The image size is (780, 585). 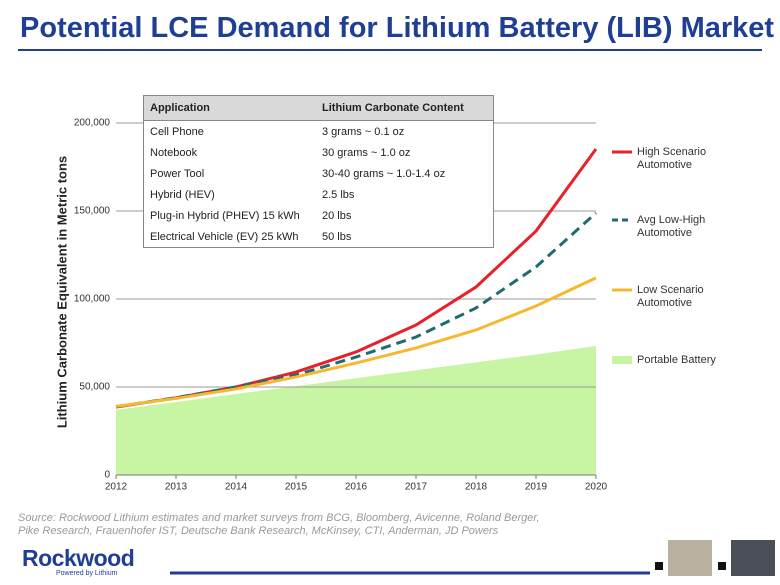 I want to click on y-tick-label: 150,000, so click(x=92, y=211).